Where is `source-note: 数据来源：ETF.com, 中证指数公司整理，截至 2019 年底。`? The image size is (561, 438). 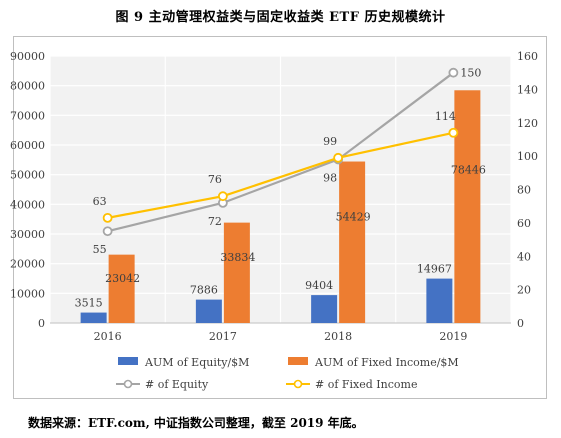
source-note: 数据来源：ETF.com, 中证指数公司整理，截至 2019 年底。 is located at coordinates (196, 423).